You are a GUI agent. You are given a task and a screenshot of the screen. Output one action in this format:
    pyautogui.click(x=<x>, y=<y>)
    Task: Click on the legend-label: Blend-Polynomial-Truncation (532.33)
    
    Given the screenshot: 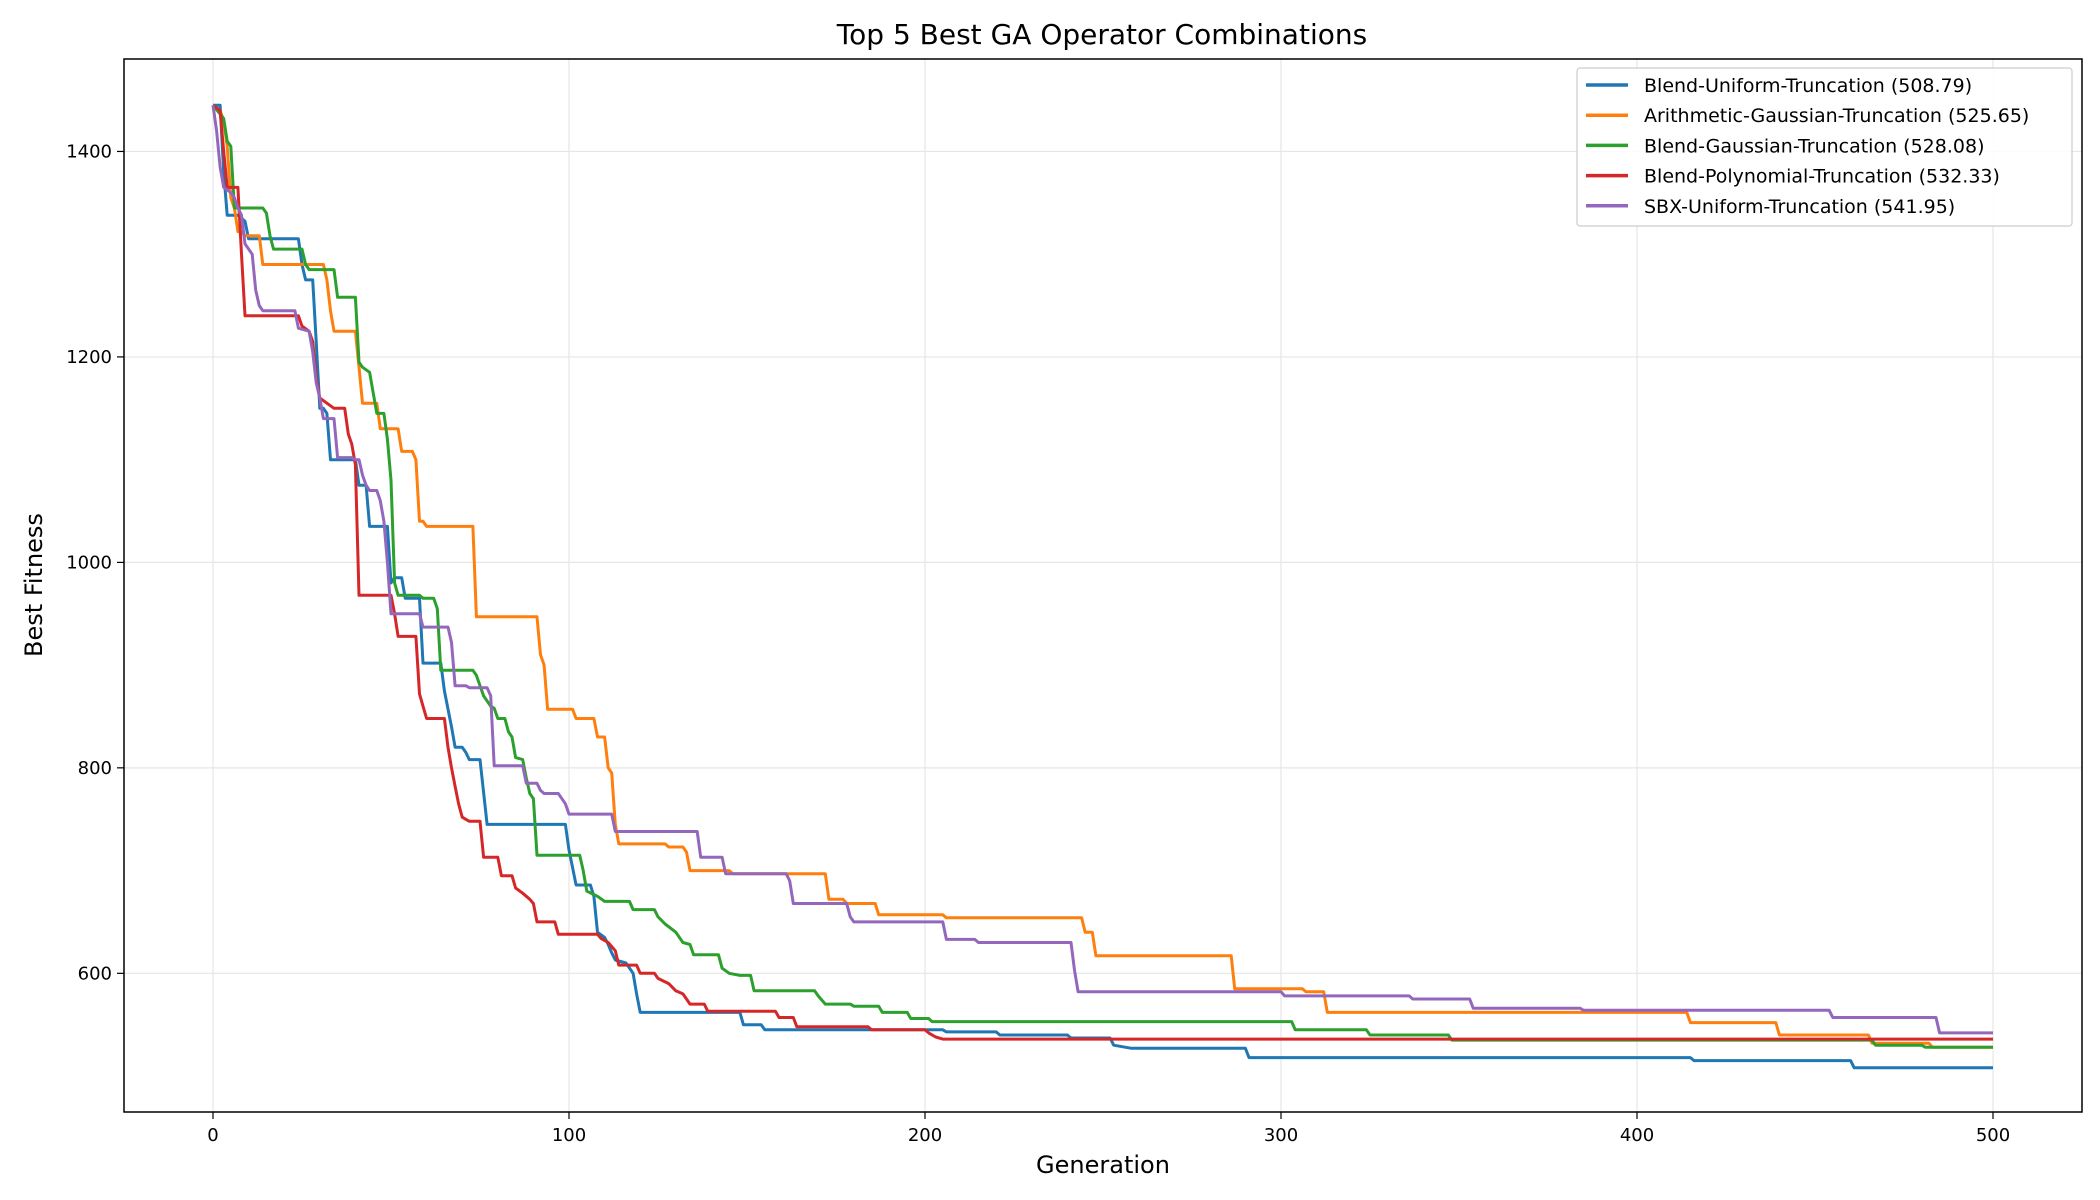 What is the action you would take?
    pyautogui.click(x=1822, y=177)
    